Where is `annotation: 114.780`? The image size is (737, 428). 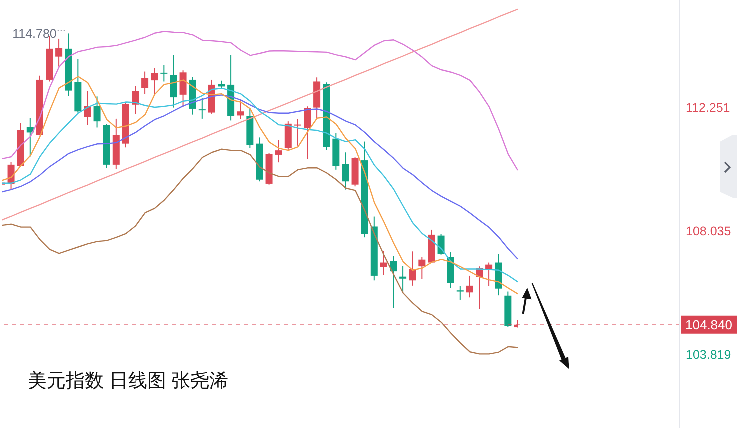
annotation: 114.780 is located at coordinates (34, 34).